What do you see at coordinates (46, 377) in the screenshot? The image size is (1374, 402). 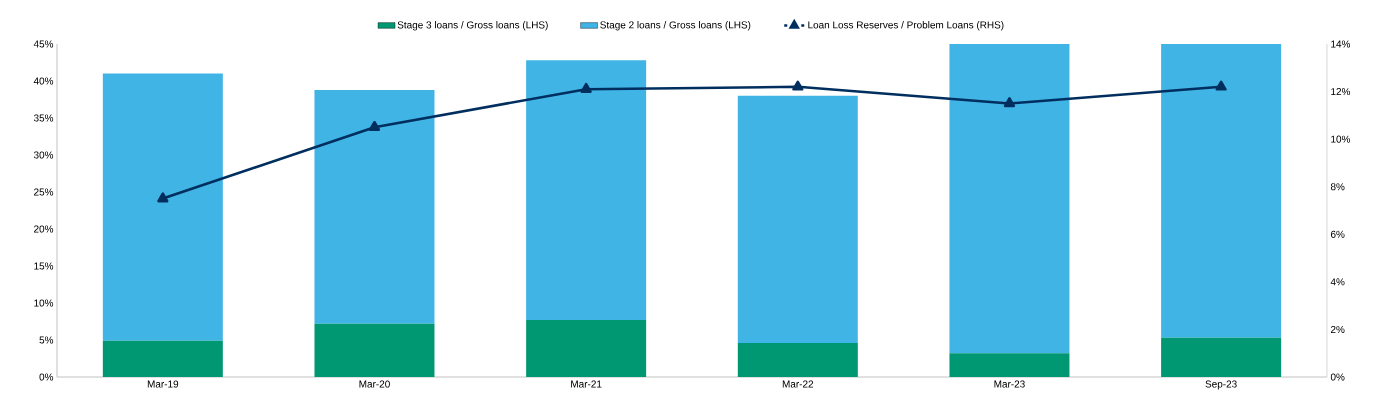 I see `y-tick-label: 0%` at bounding box center [46, 377].